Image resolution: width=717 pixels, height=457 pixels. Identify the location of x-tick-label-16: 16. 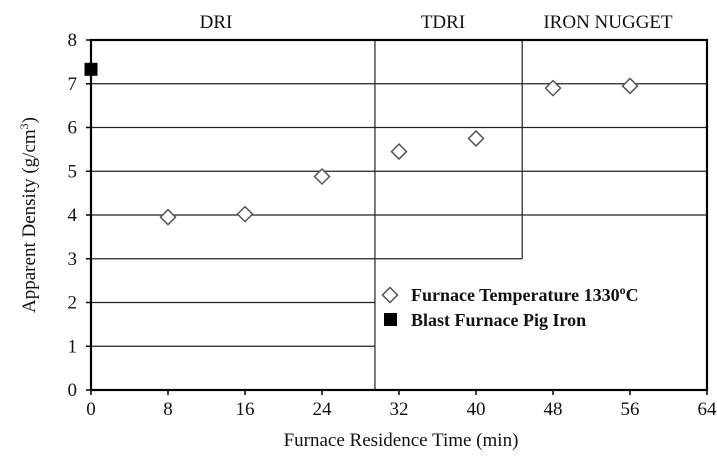
(245, 409).